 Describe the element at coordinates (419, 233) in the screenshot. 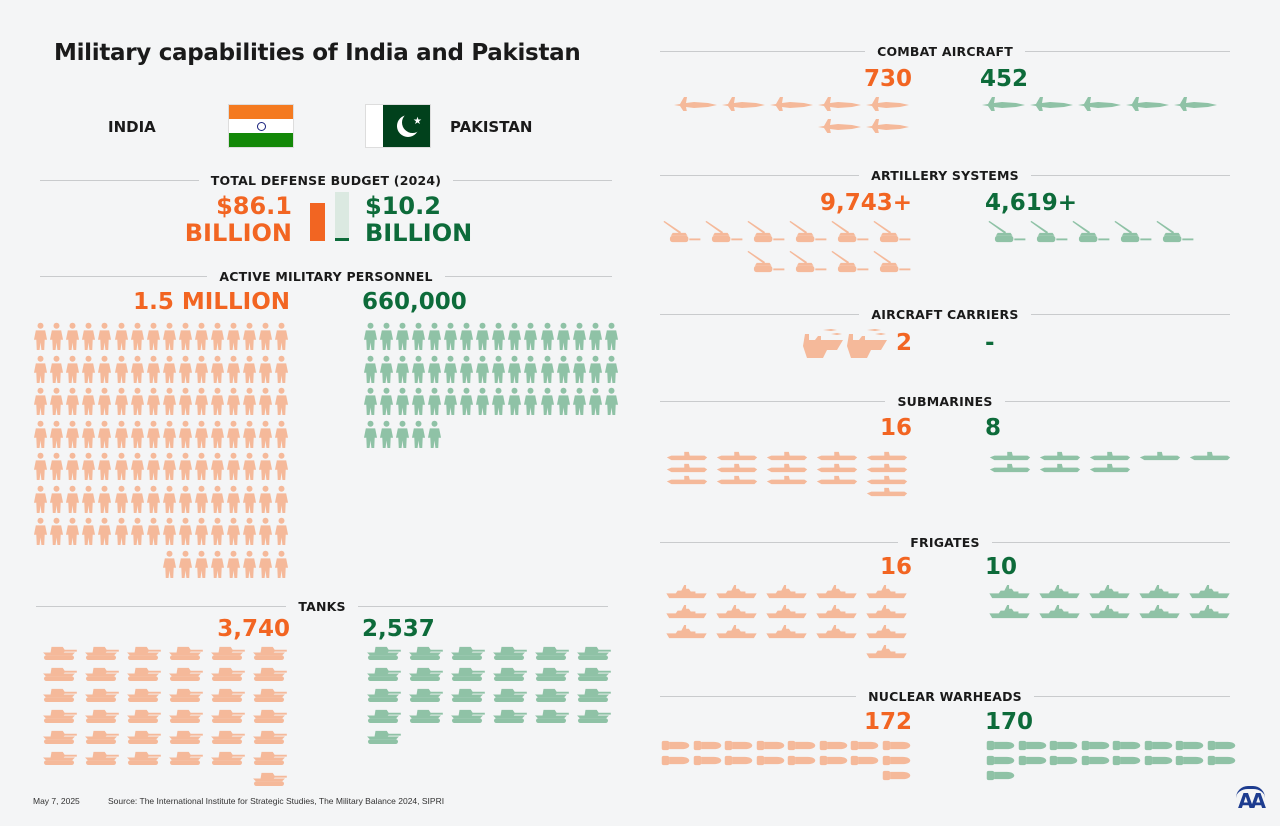

I see `pakistan-budget-unit: BILLION` at that location.